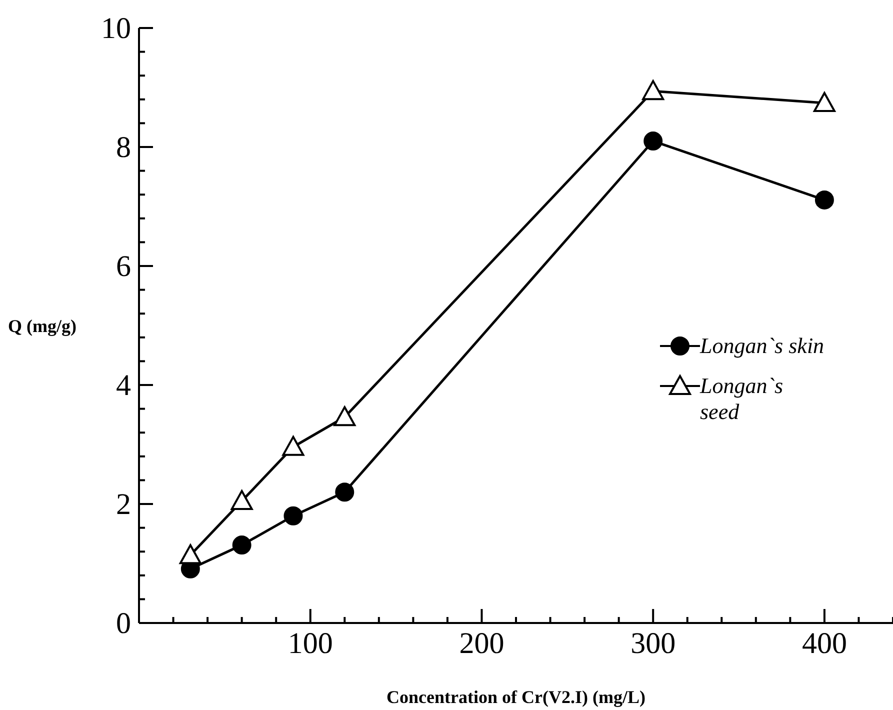  What do you see at coordinates (310, 643) in the screenshot?
I see `x-tick-label: 100` at bounding box center [310, 643].